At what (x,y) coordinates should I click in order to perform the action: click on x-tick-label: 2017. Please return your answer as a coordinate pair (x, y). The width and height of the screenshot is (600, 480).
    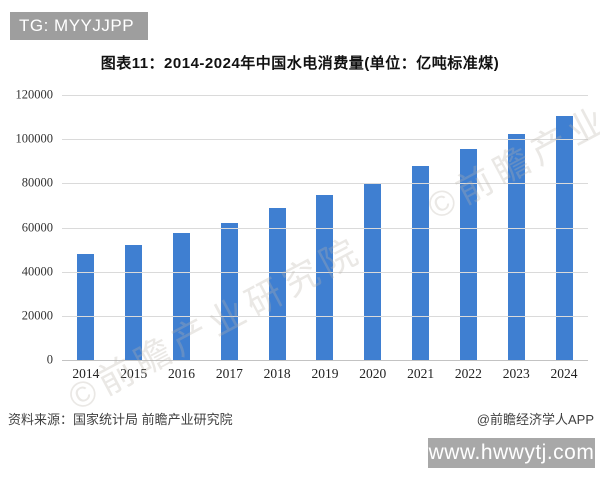
    Looking at the image, I should click on (229, 373).